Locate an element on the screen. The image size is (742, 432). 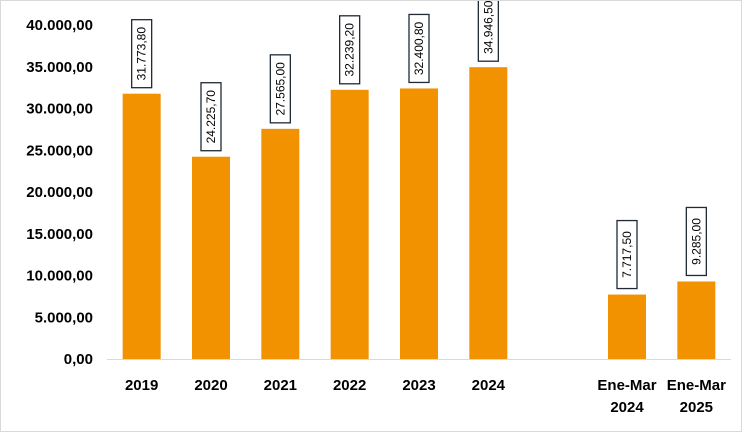
data-label: 32.239,20 is located at coordinates (350, 50).